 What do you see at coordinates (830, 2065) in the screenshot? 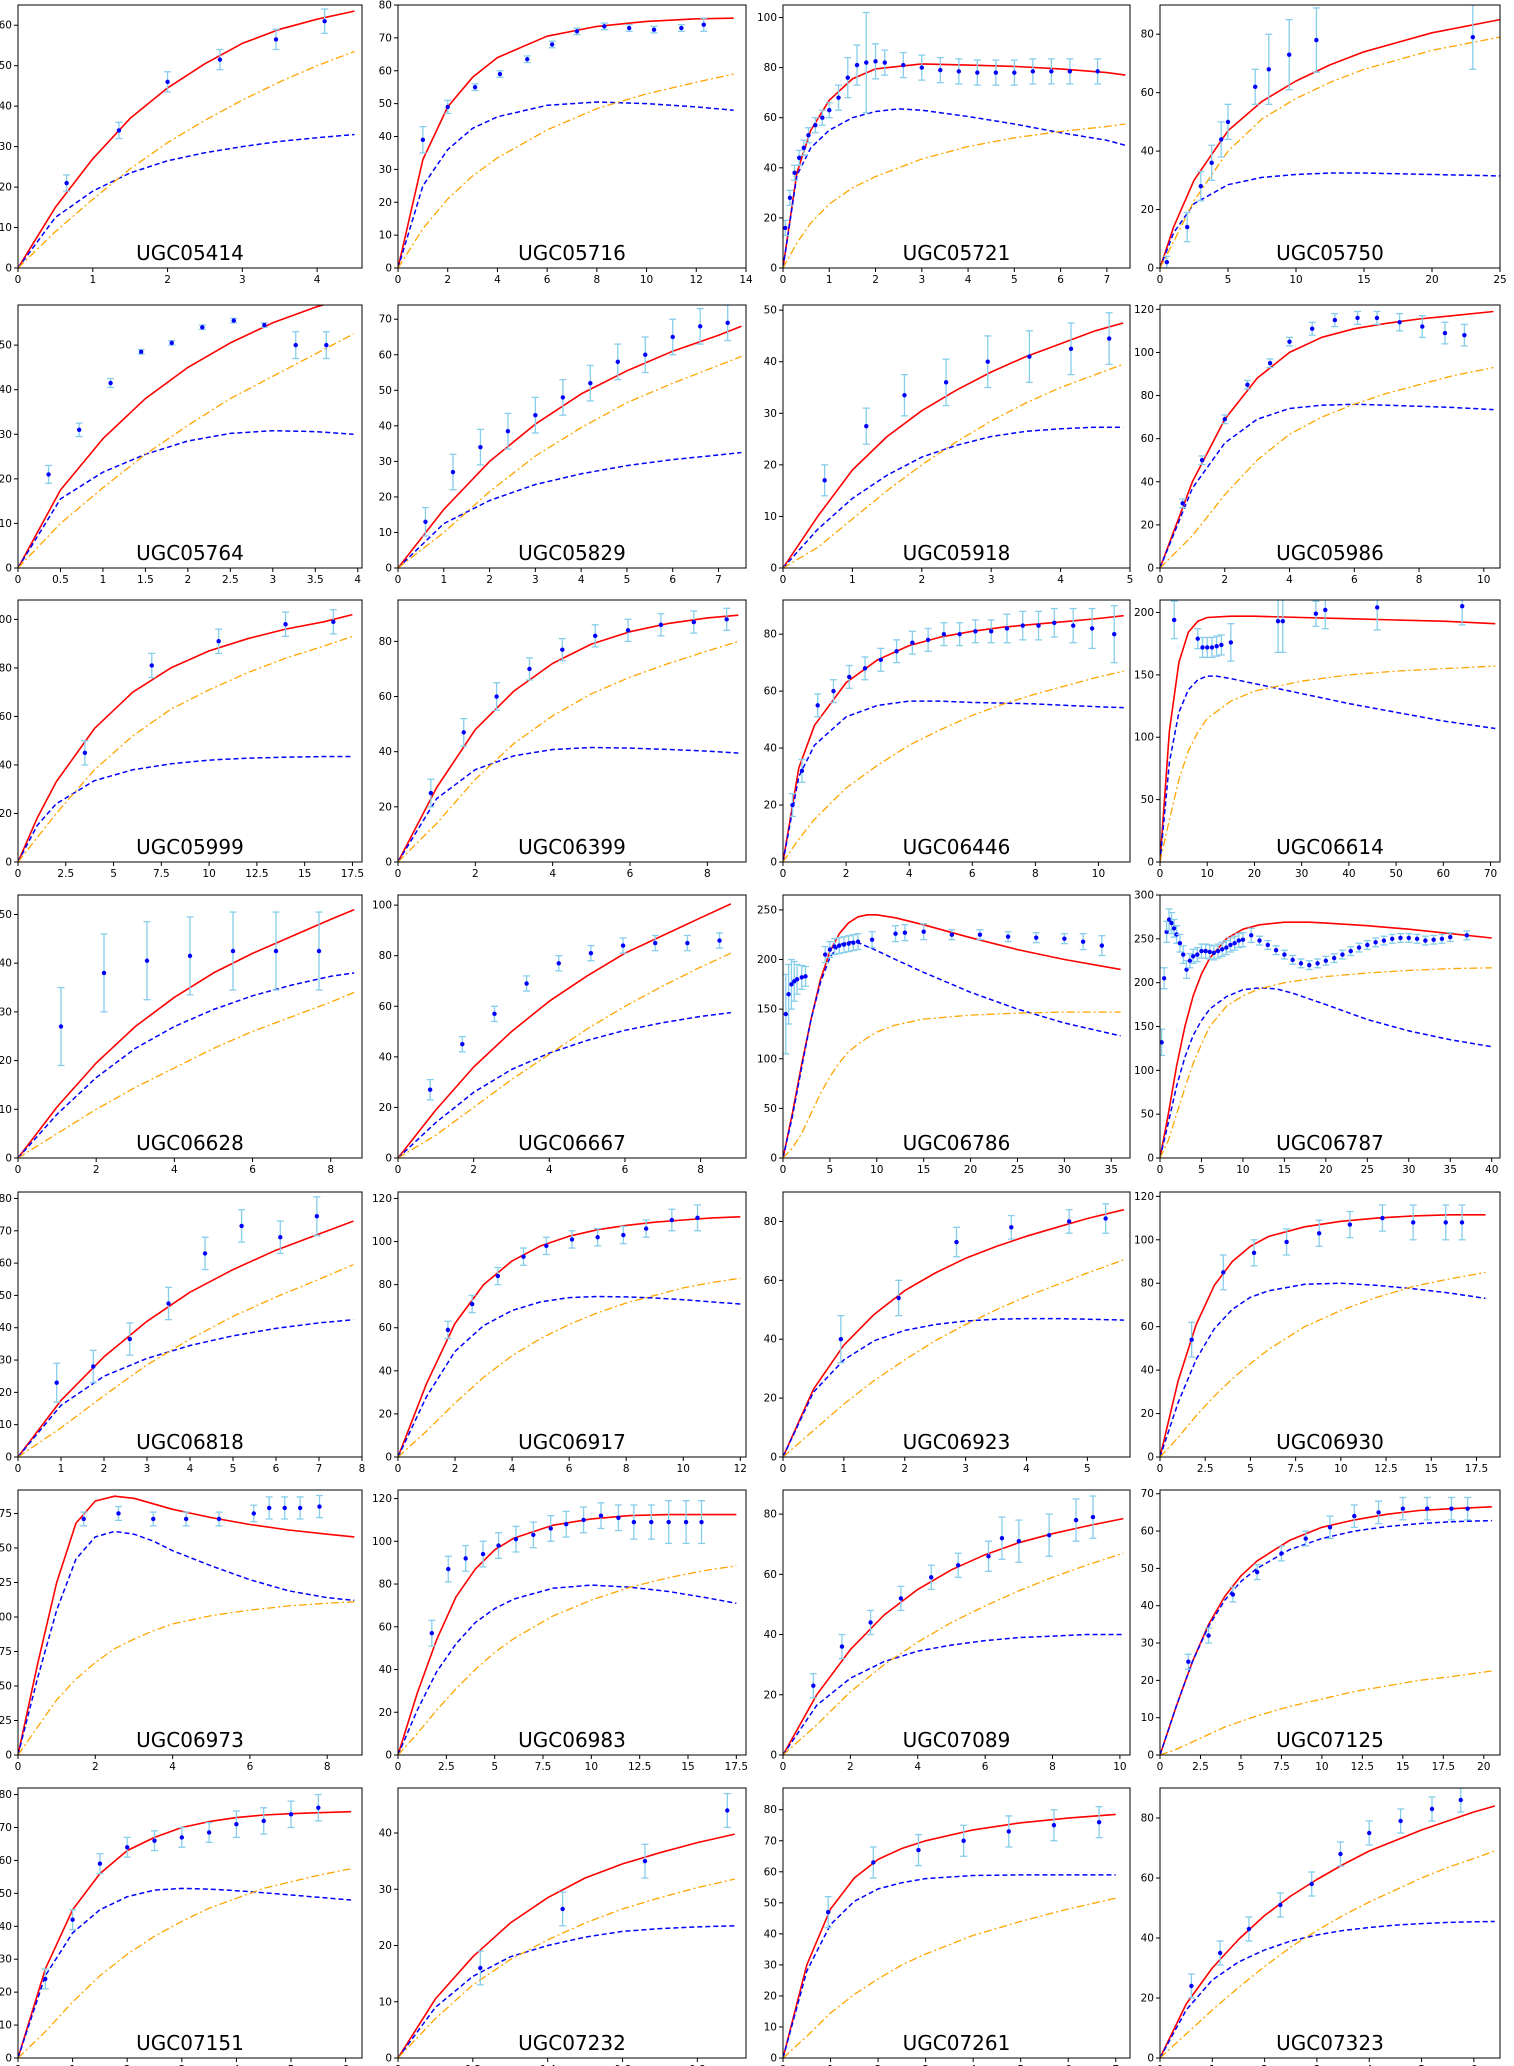
I see `x-tick-label: 1` at bounding box center [830, 2065].